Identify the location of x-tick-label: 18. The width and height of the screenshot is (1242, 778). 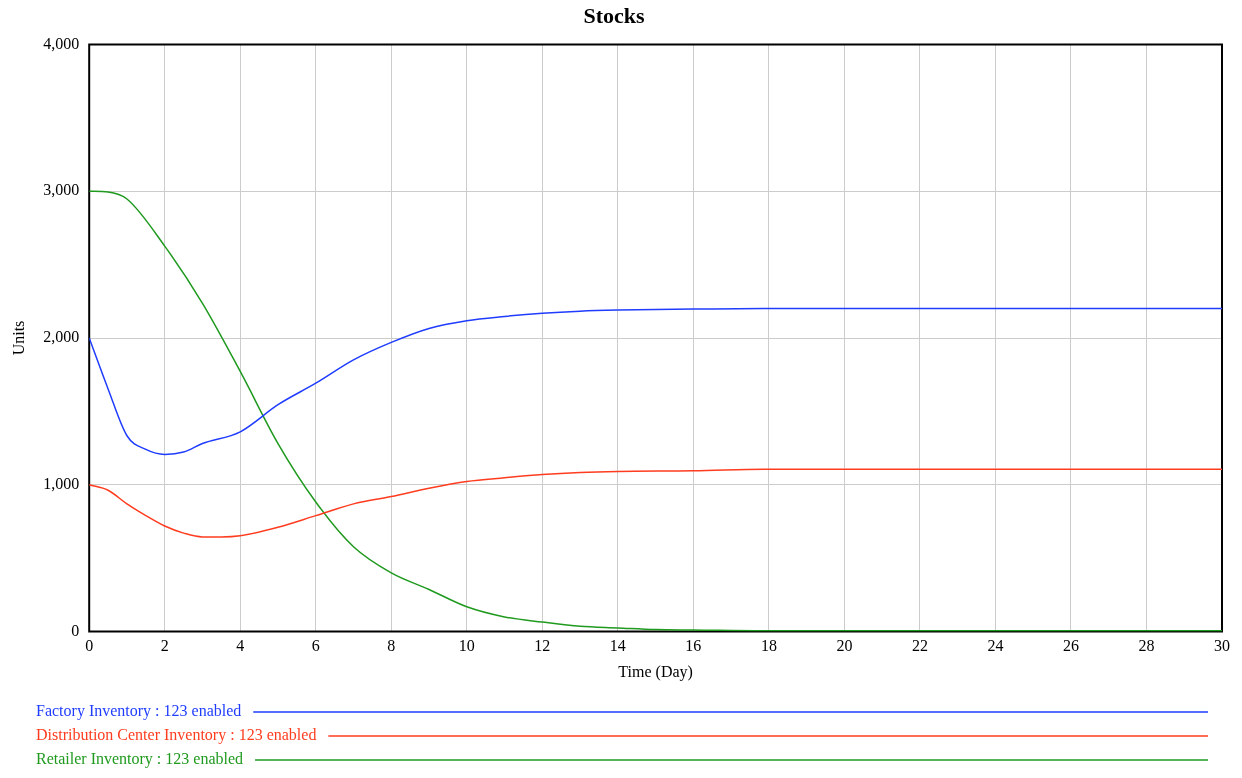
(768, 646).